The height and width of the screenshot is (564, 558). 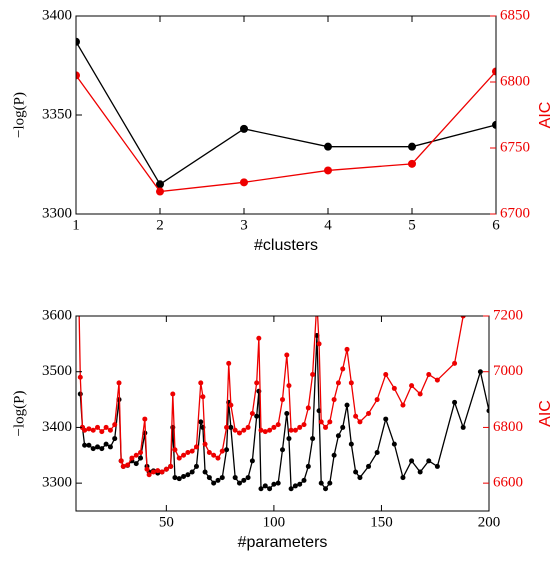 What do you see at coordinates (19, 414) in the screenshot?
I see `y-axis-label: −log(P)` at bounding box center [19, 414].